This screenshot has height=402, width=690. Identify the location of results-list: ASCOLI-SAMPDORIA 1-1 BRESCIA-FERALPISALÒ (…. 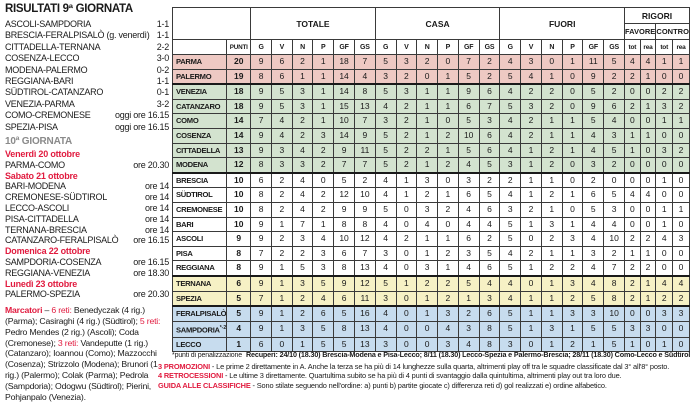
(87, 76).